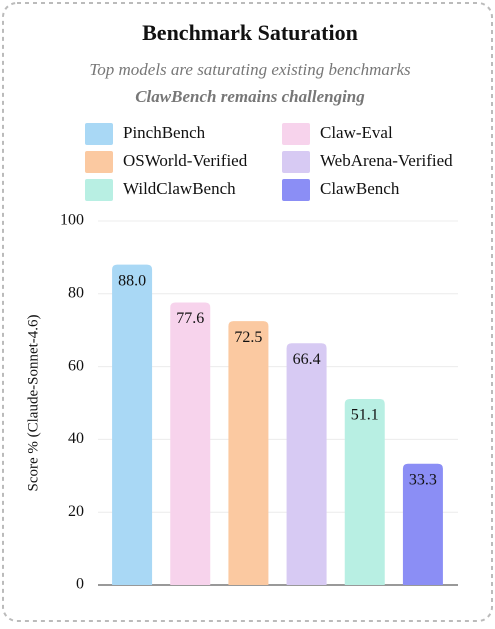  What do you see at coordinates (423, 479) in the screenshot?
I see `value-label: 33.3` at bounding box center [423, 479].